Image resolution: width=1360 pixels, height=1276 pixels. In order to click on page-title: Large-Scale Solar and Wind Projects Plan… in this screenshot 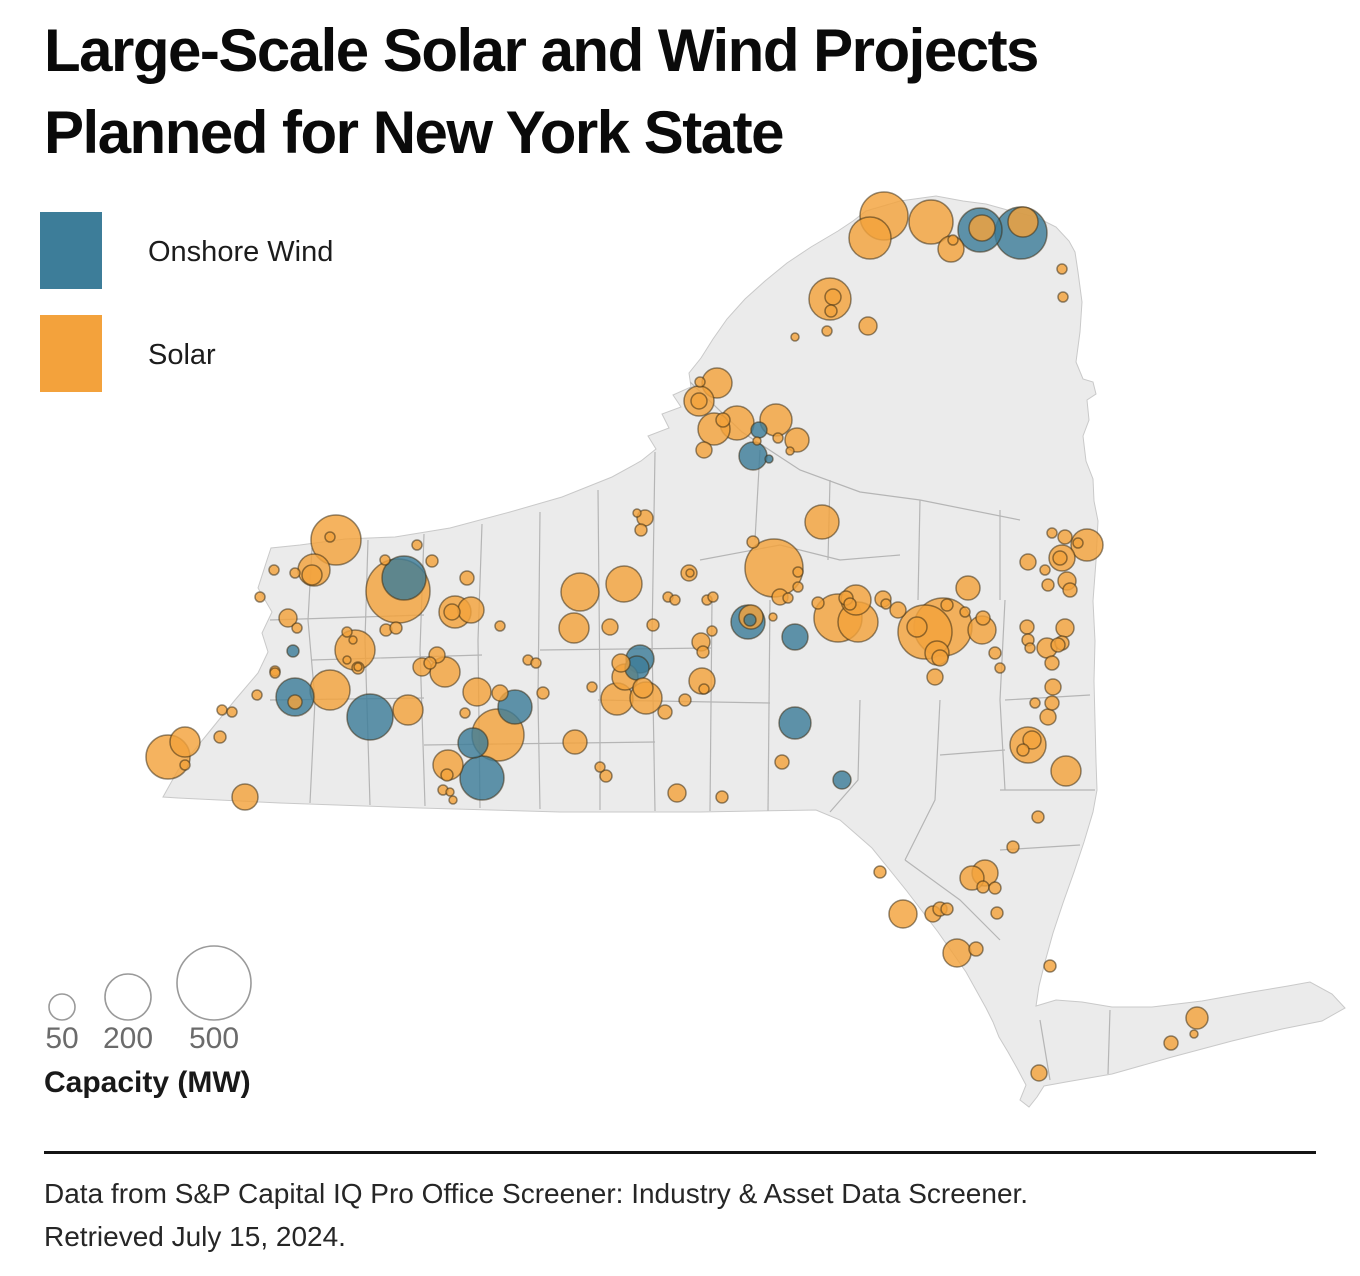, I will do `click(644, 92)`.